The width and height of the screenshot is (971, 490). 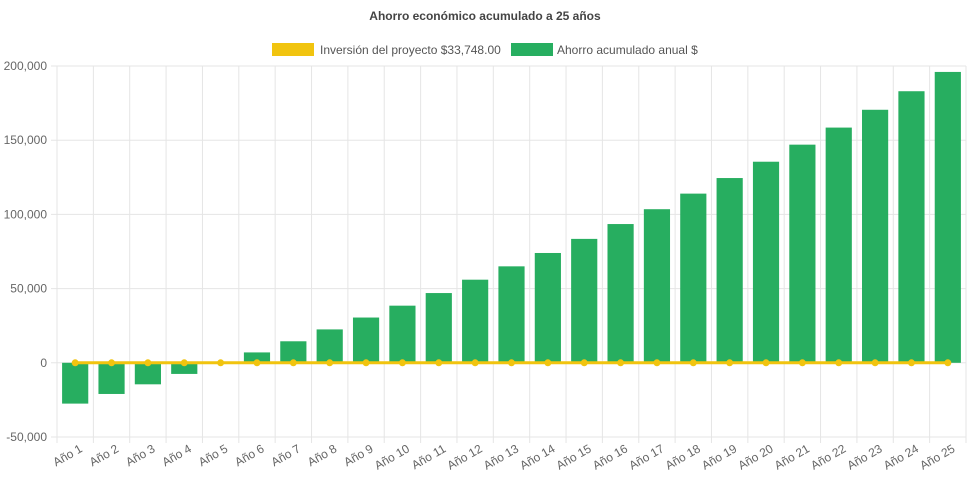 What do you see at coordinates (610, 456) in the screenshot?
I see `x-tick-label: Año 16` at bounding box center [610, 456].